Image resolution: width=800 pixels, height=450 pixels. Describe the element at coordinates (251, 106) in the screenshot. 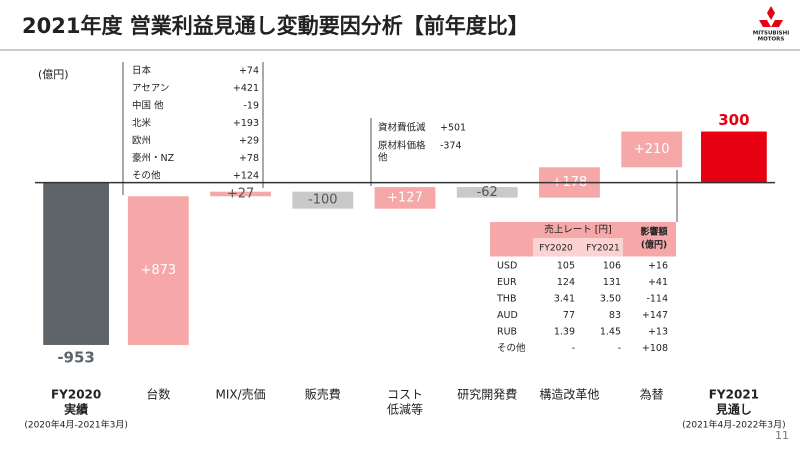

I see `breakdown-value: -19` at that location.